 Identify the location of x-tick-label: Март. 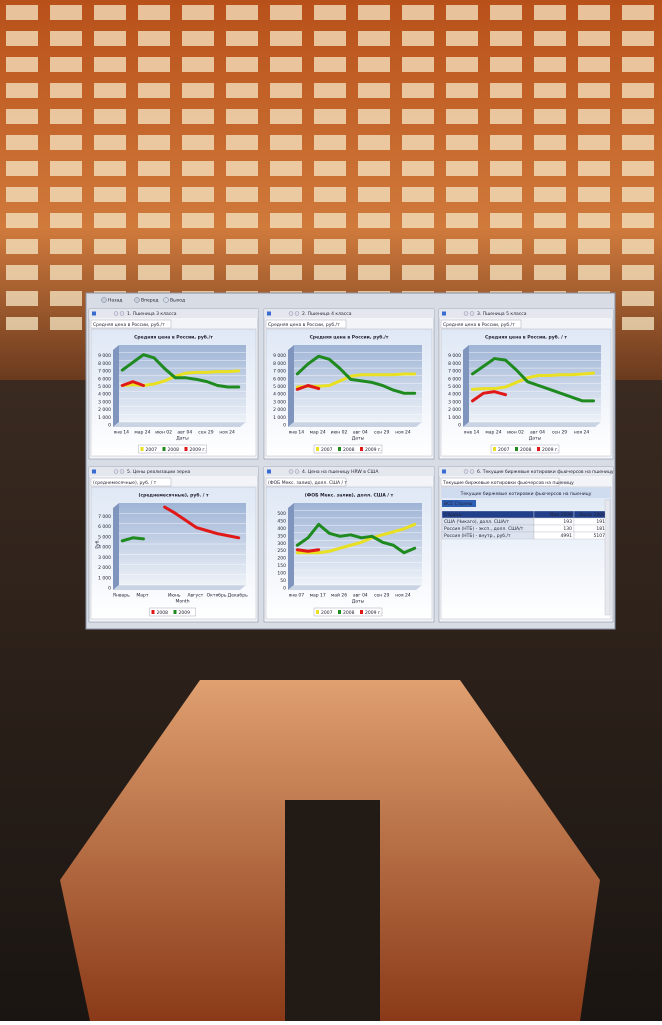
(142, 596).